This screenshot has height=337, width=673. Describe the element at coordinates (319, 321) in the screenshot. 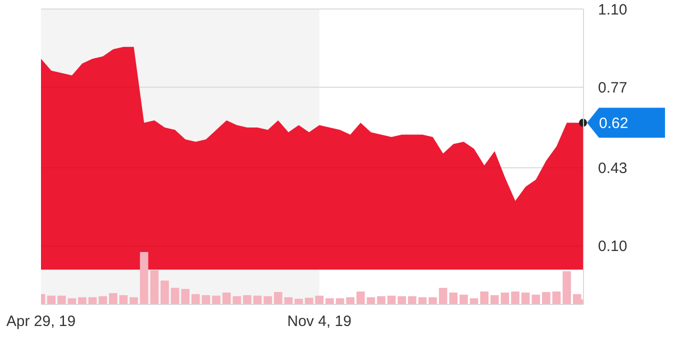

I see `x-tick-label: Nov 4, 19` at that location.